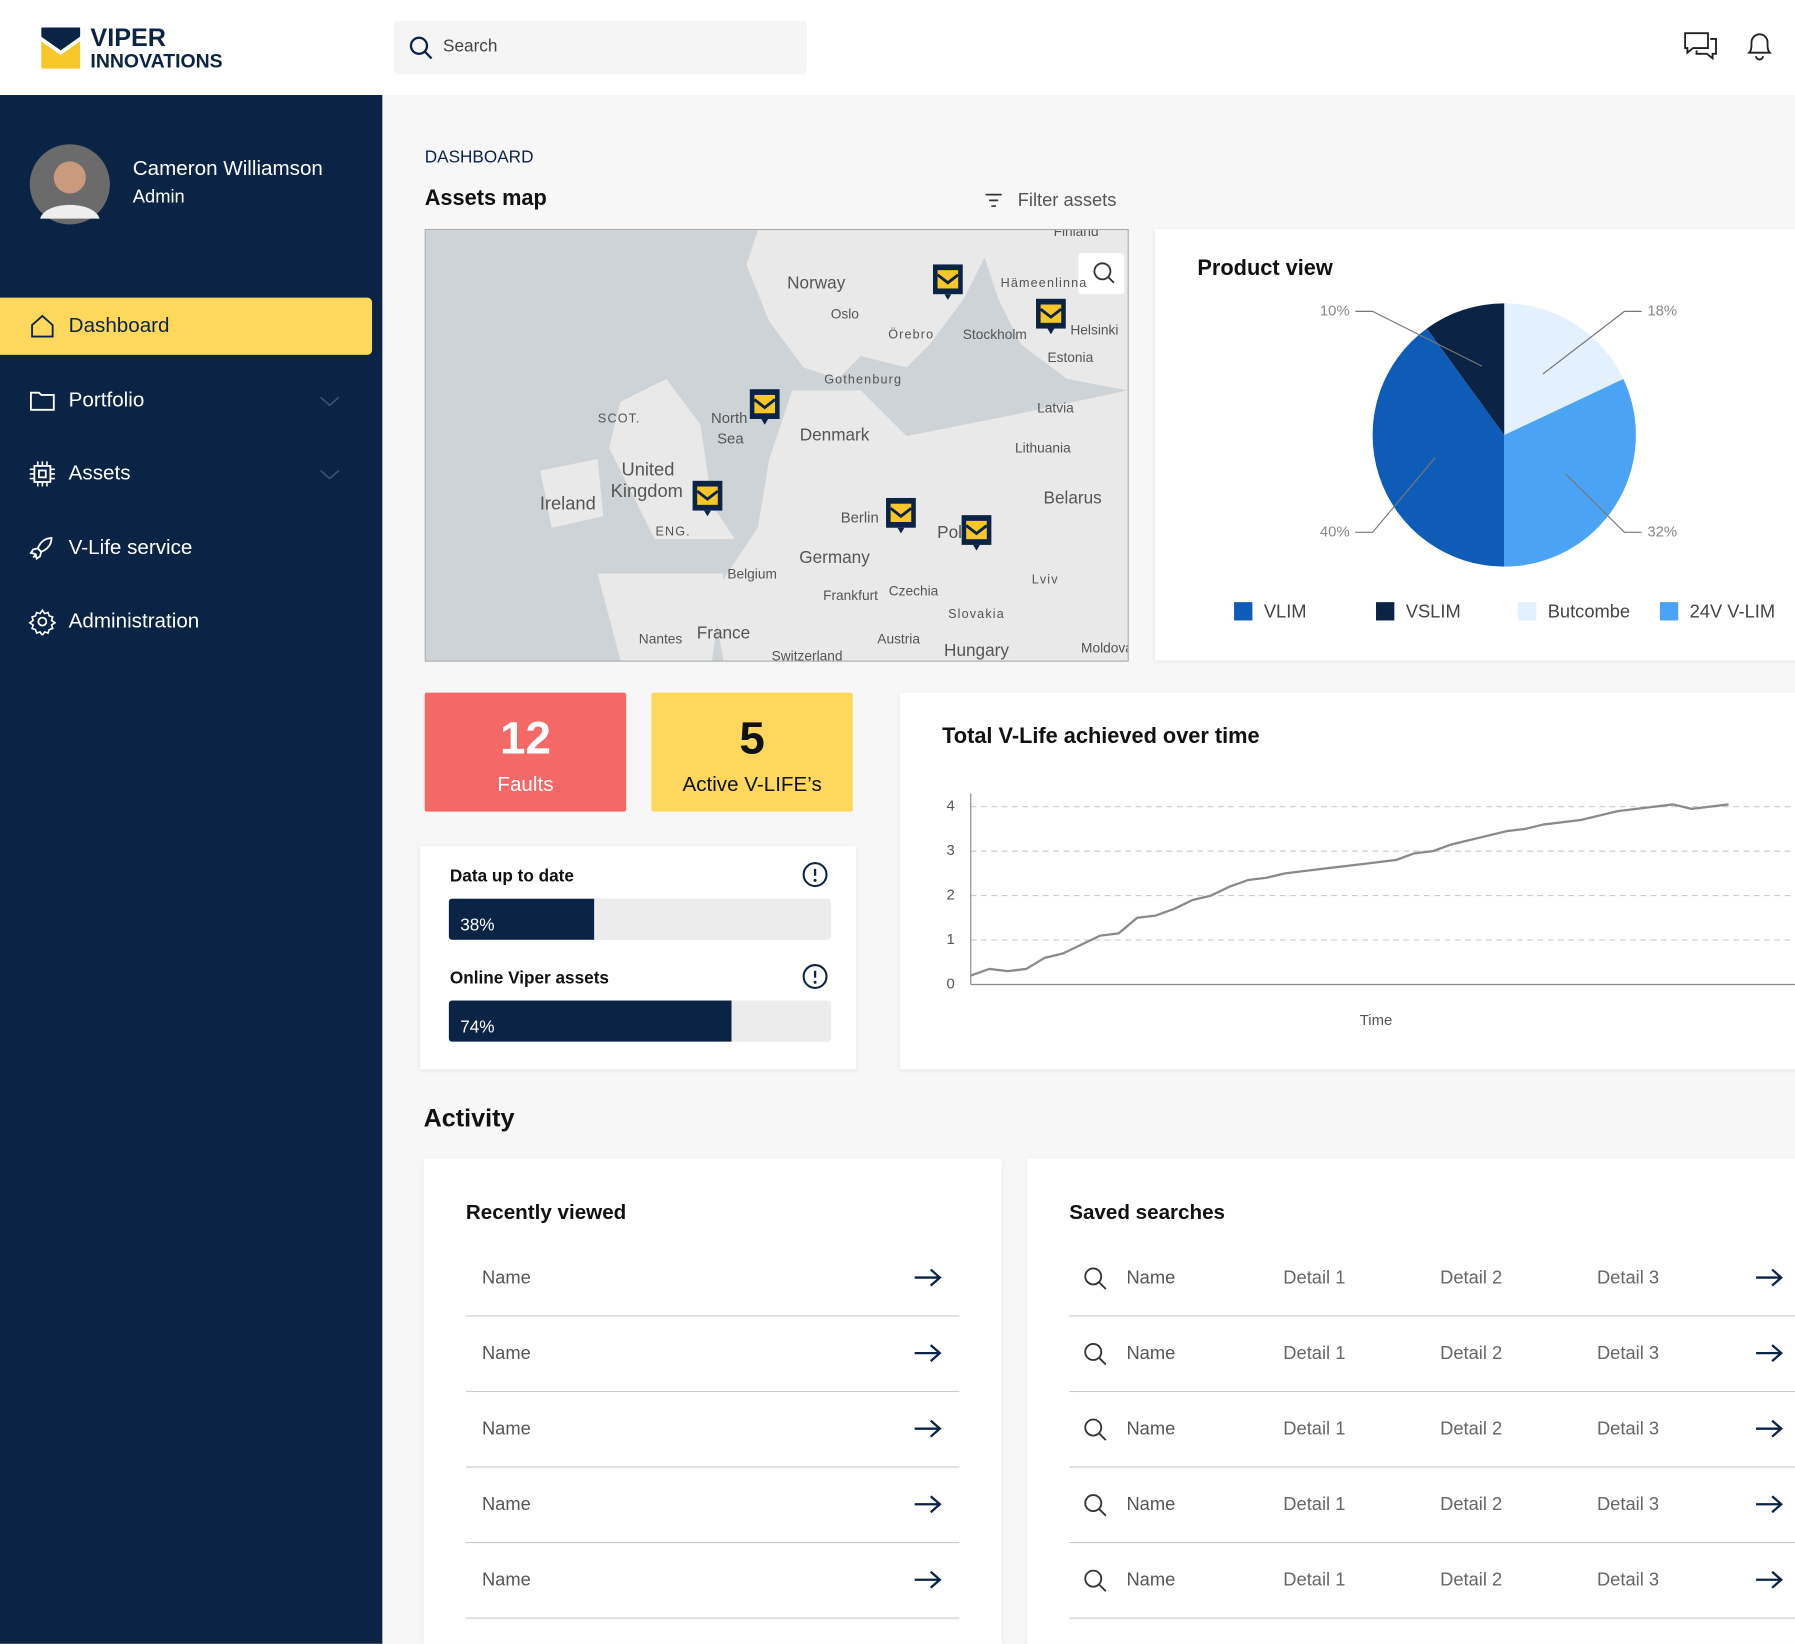 The image size is (1795, 1644). What do you see at coordinates (898, 639) in the screenshot?
I see `map-label: Austria` at bounding box center [898, 639].